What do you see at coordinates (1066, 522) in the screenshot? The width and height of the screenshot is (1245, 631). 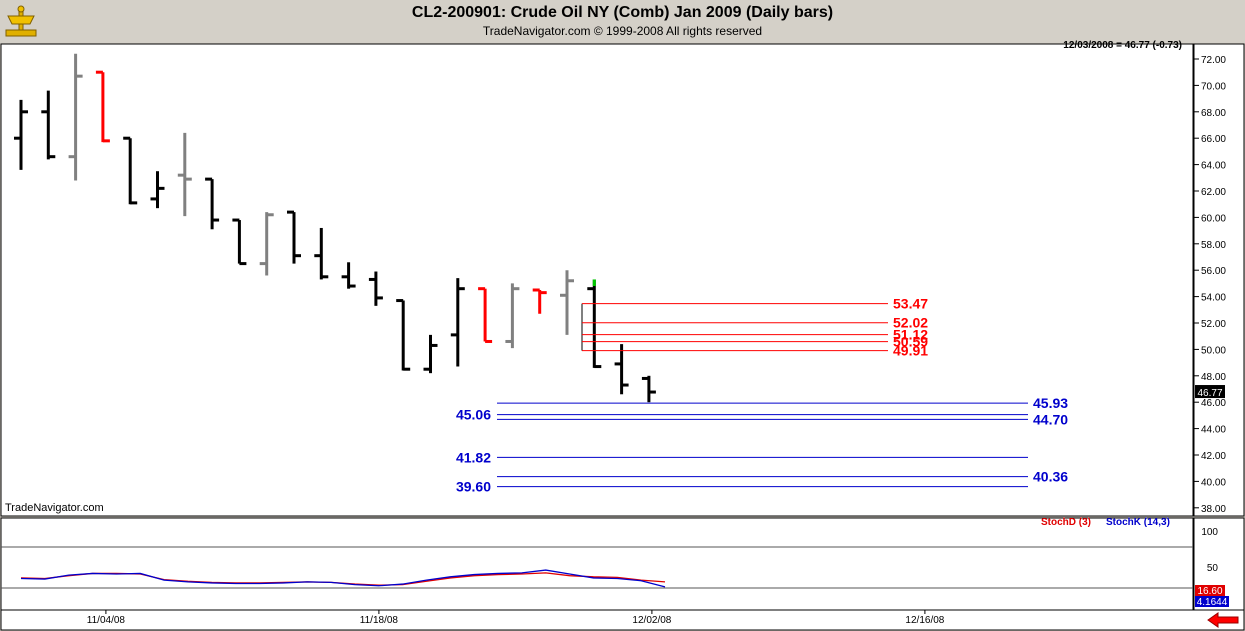 I see `legend-stochd: StochD (3)` at bounding box center [1066, 522].